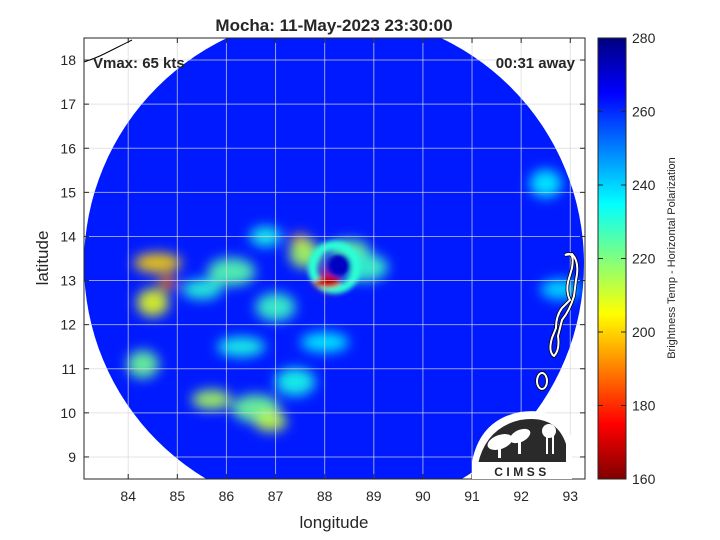 The image size is (720, 540). I want to click on x-tick-label: 93, so click(570, 496).